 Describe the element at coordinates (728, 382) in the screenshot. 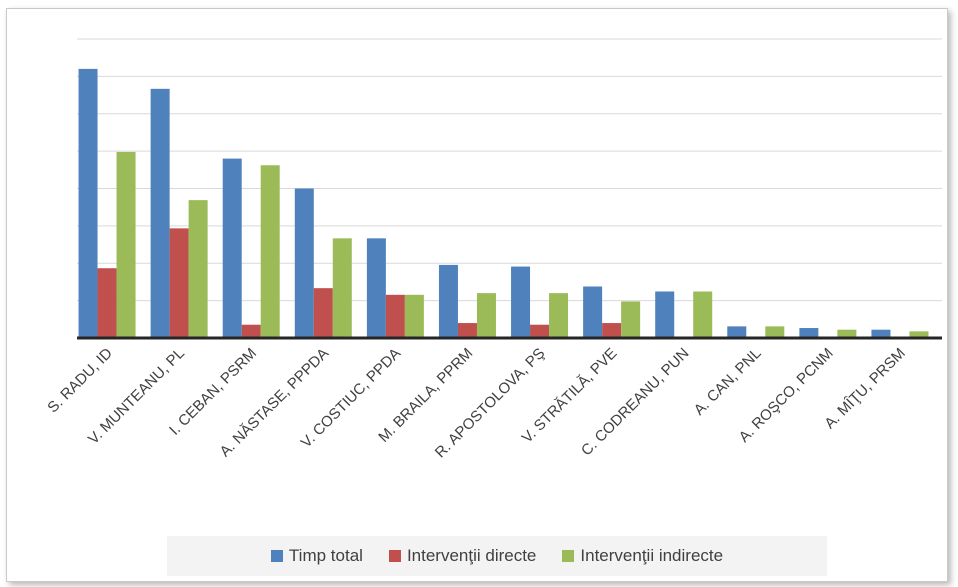

I see `x-tick-label: A. CAN, PNL` at that location.